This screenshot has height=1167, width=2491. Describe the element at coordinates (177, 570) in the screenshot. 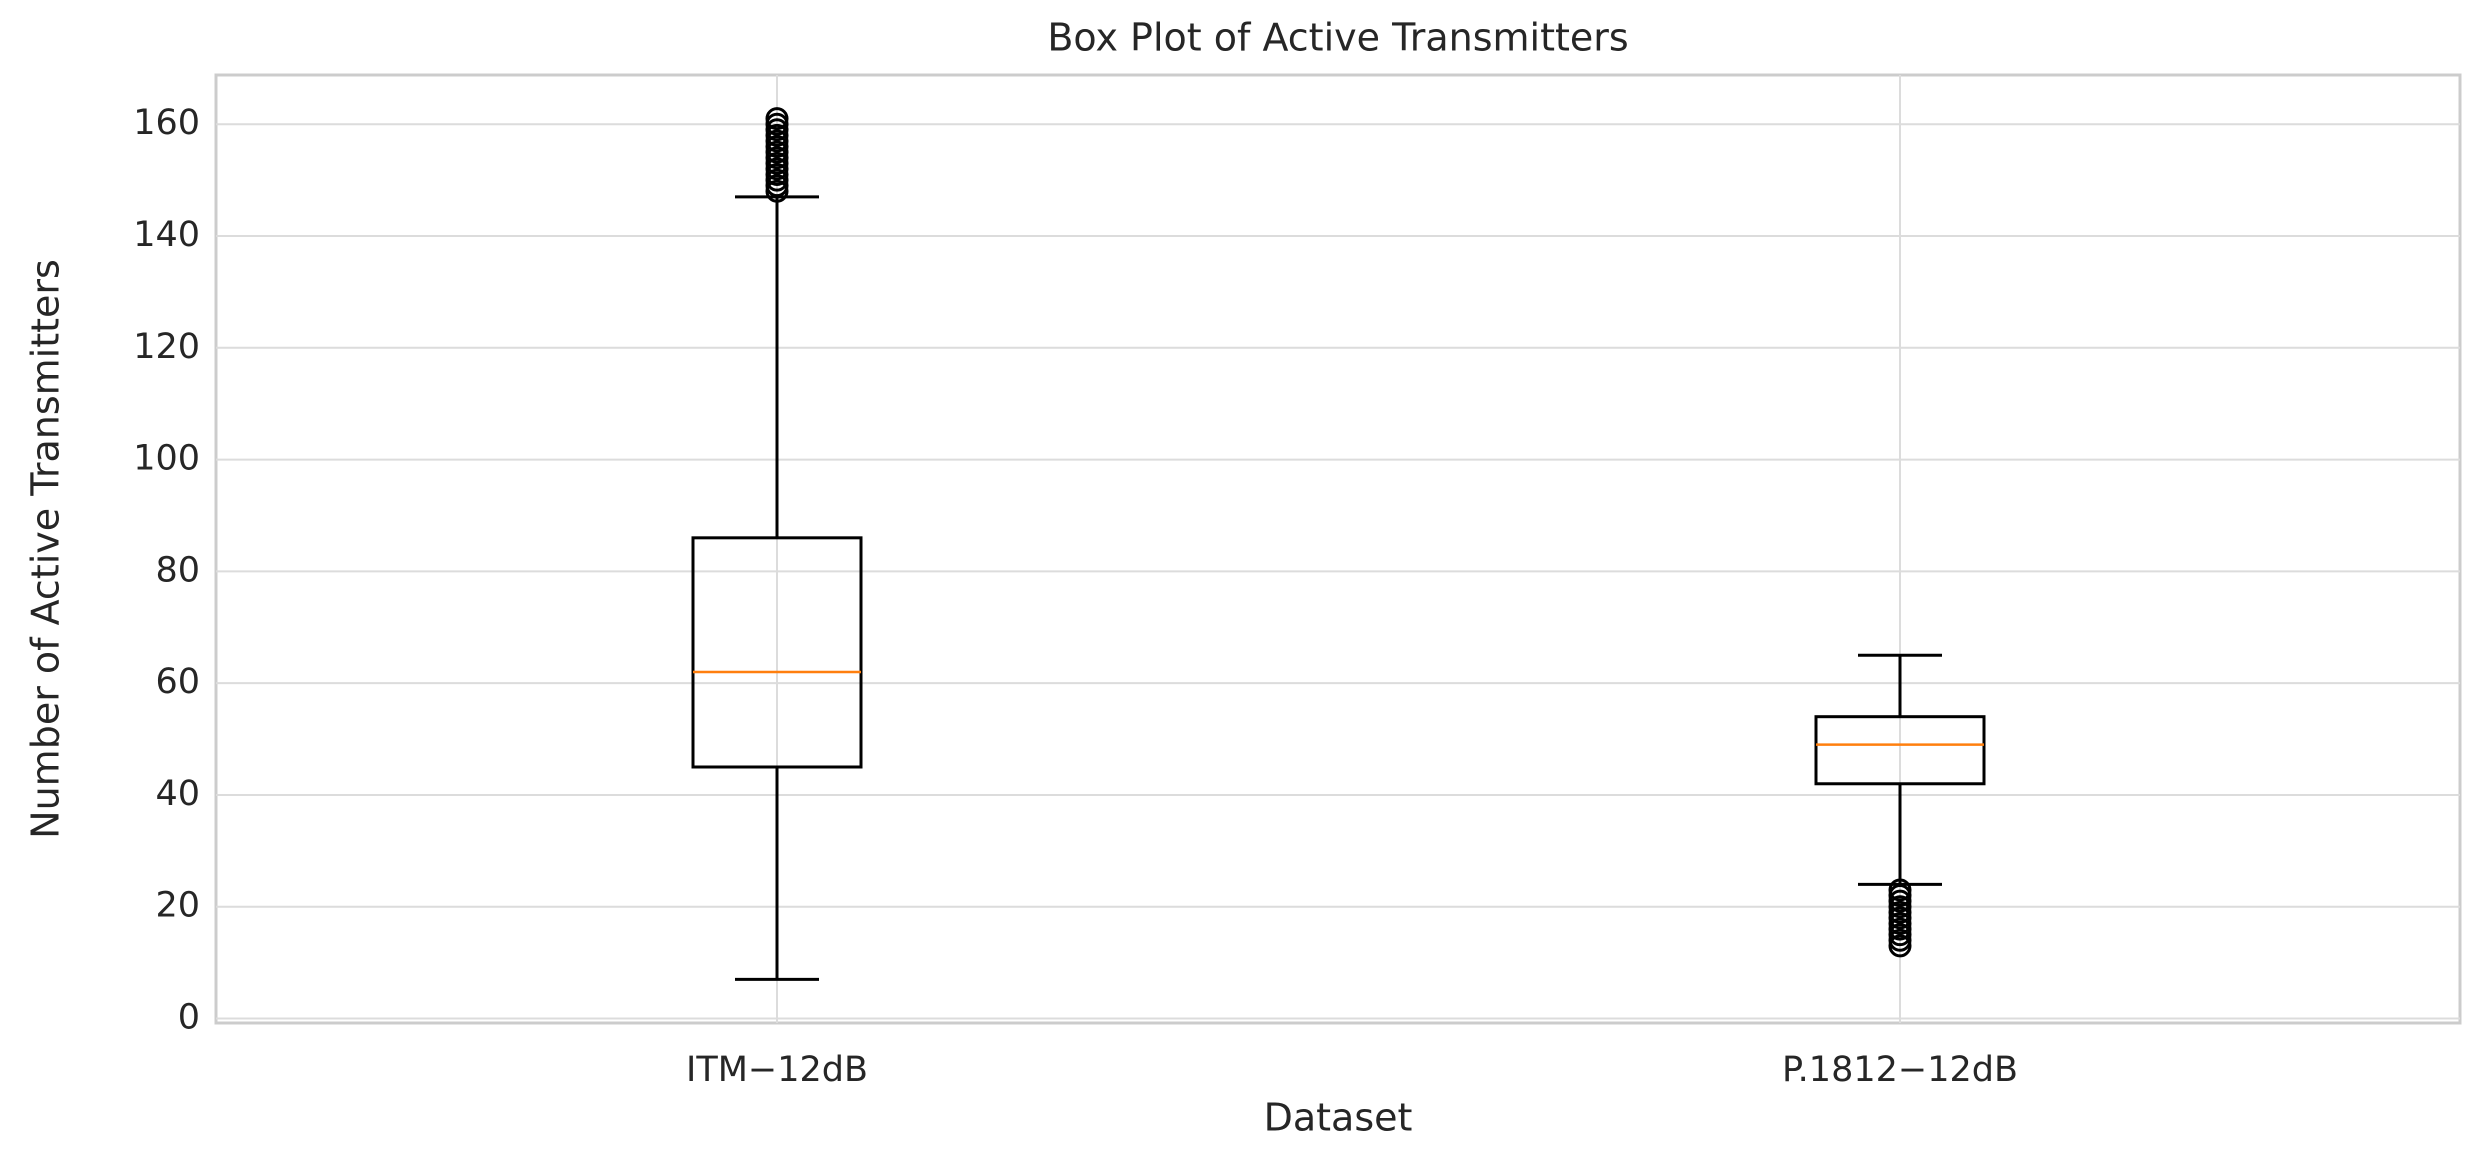

I see `y-tick-label: 80` at that location.